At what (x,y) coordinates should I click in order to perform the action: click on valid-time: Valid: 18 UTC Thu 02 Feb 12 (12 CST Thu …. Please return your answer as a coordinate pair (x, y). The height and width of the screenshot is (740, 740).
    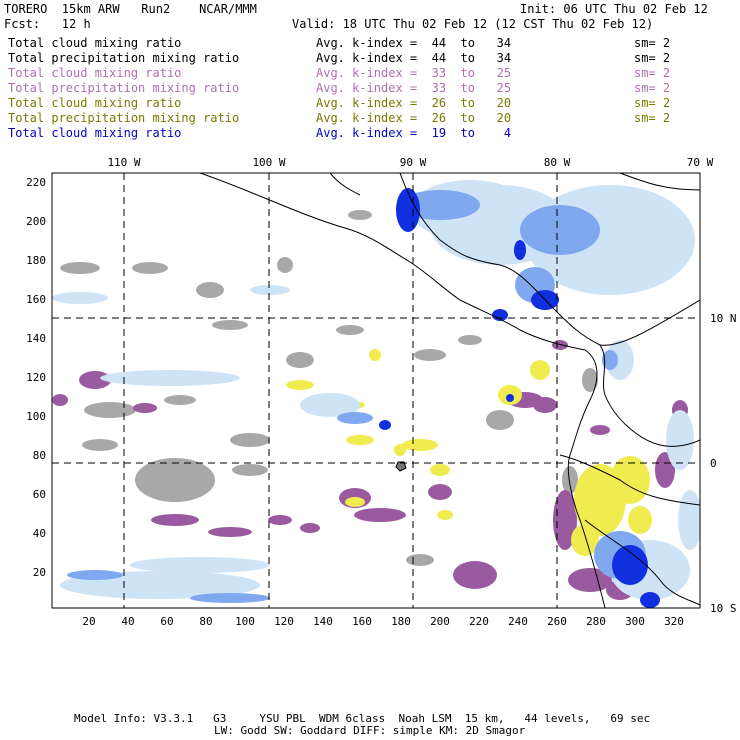
    Looking at the image, I should click on (473, 24).